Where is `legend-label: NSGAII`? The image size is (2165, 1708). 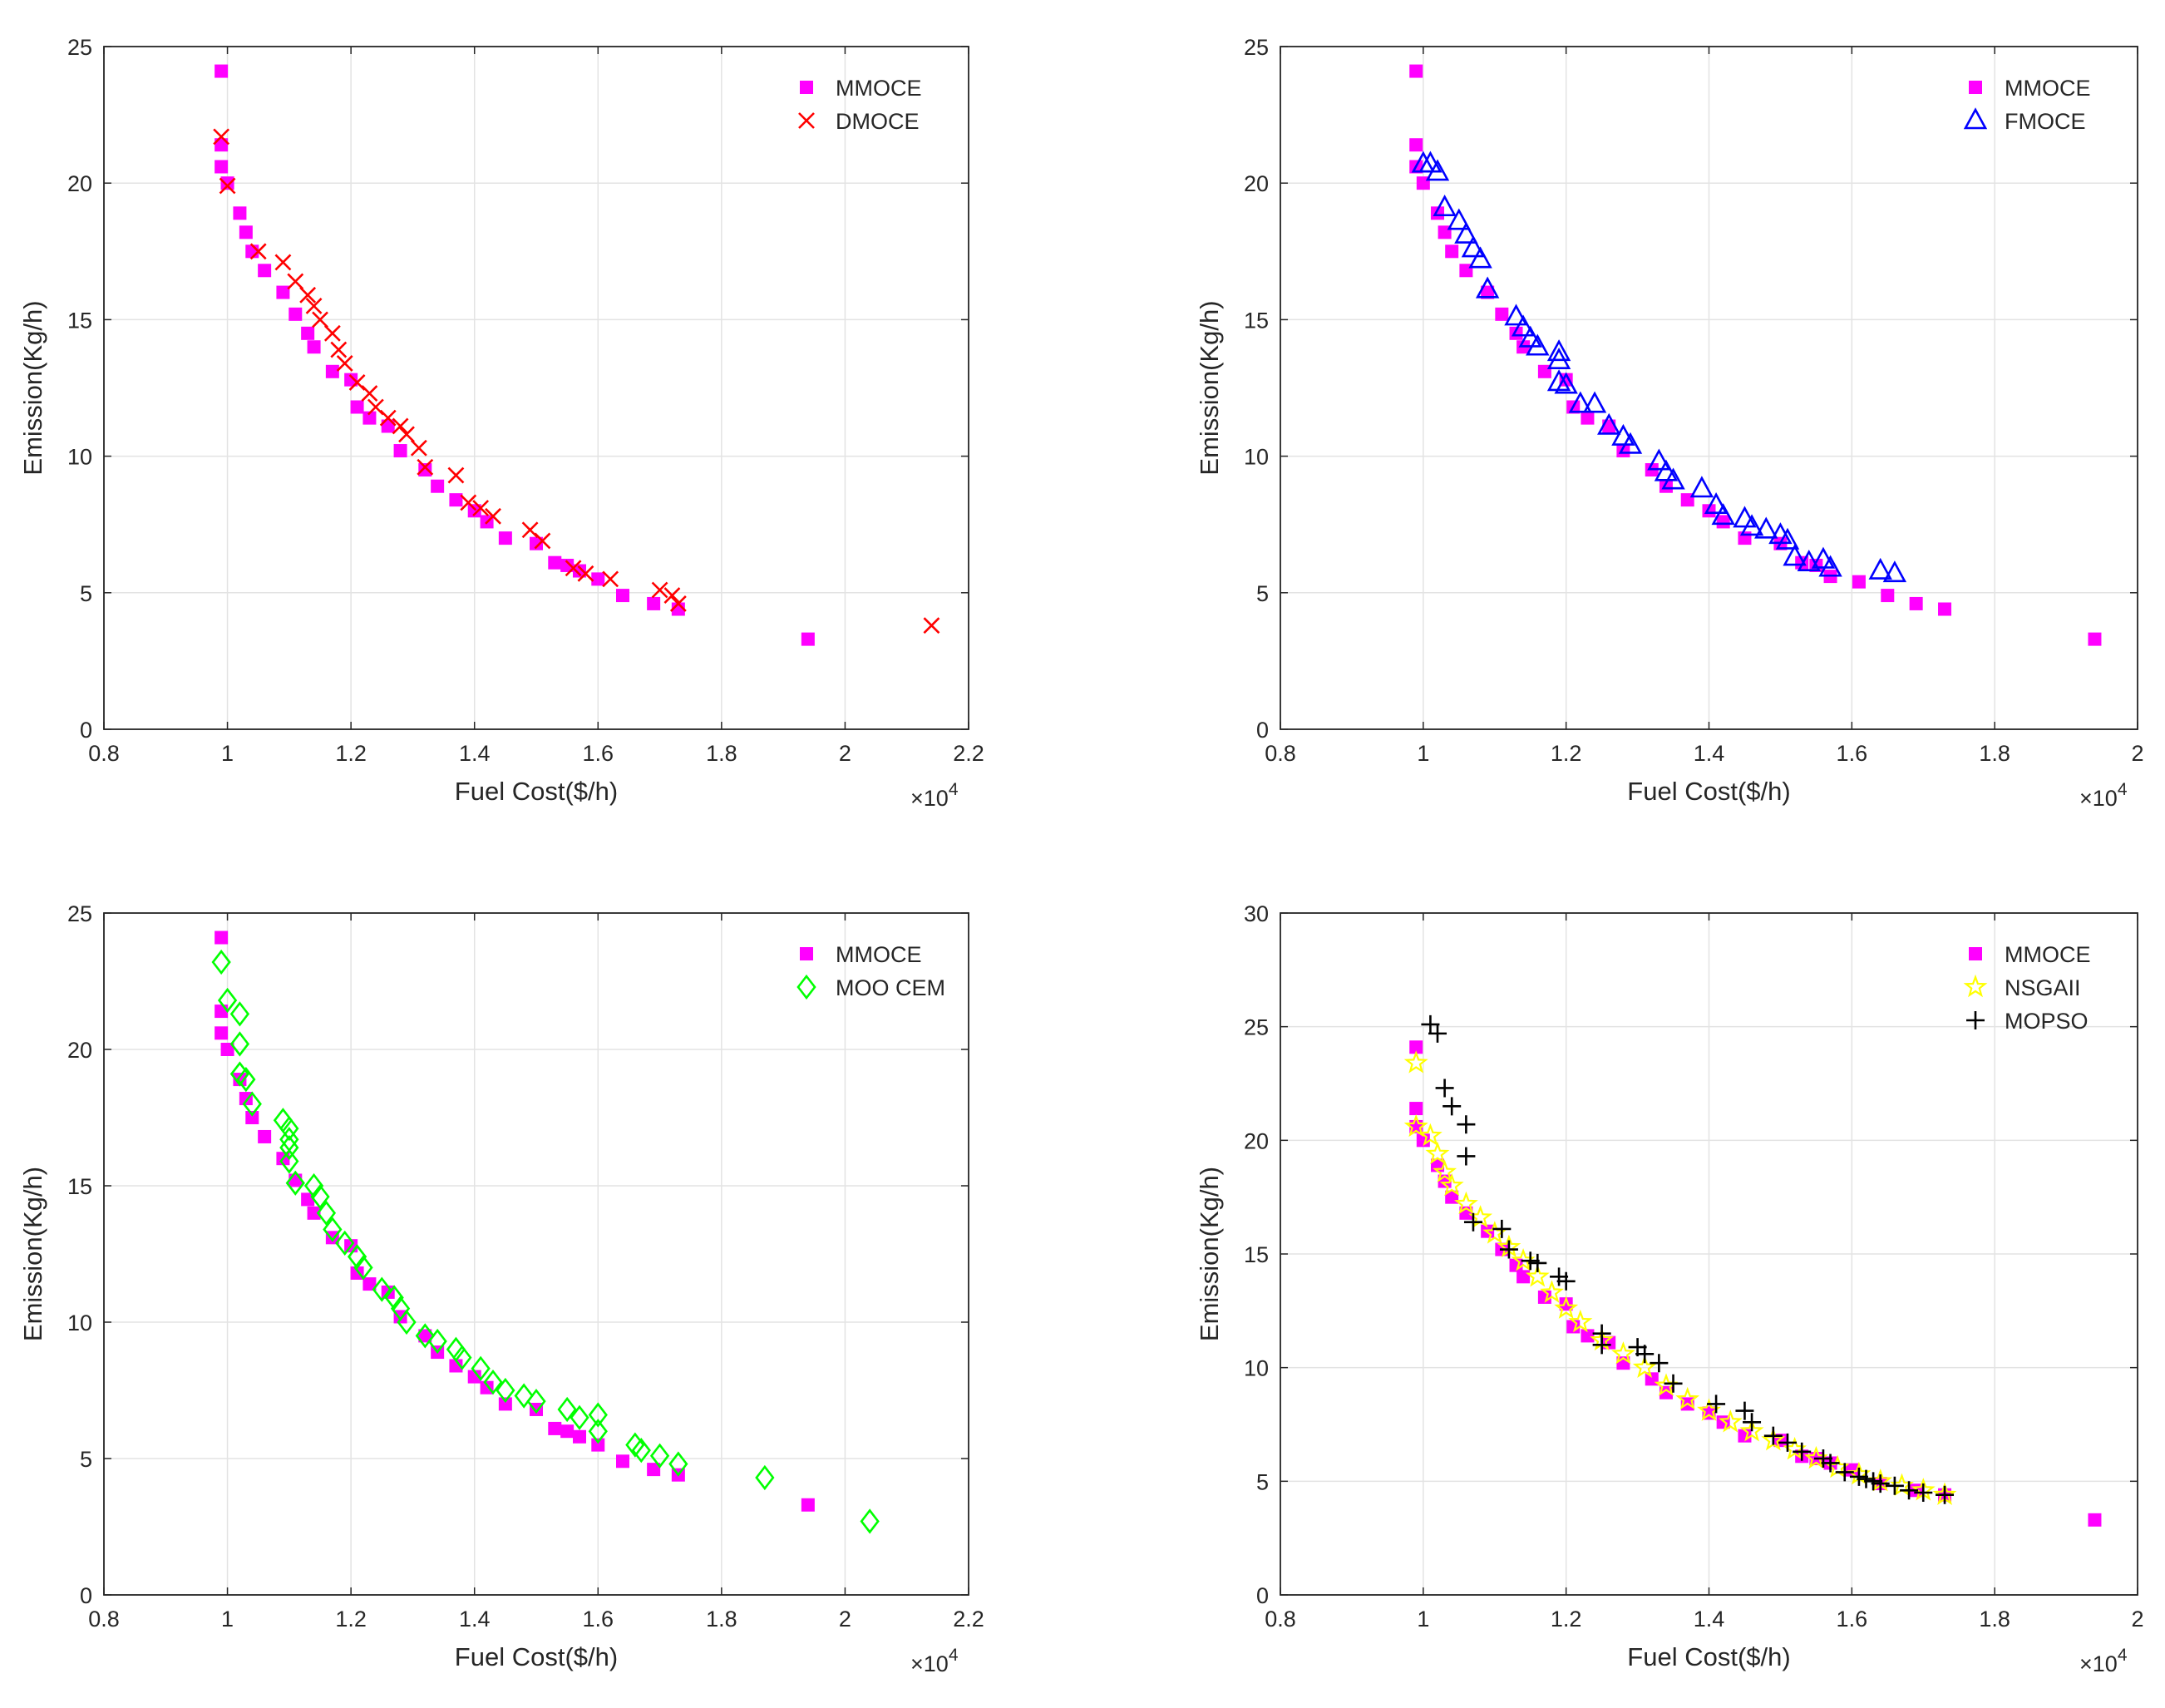
legend-label: NSGAII is located at coordinates (2043, 987).